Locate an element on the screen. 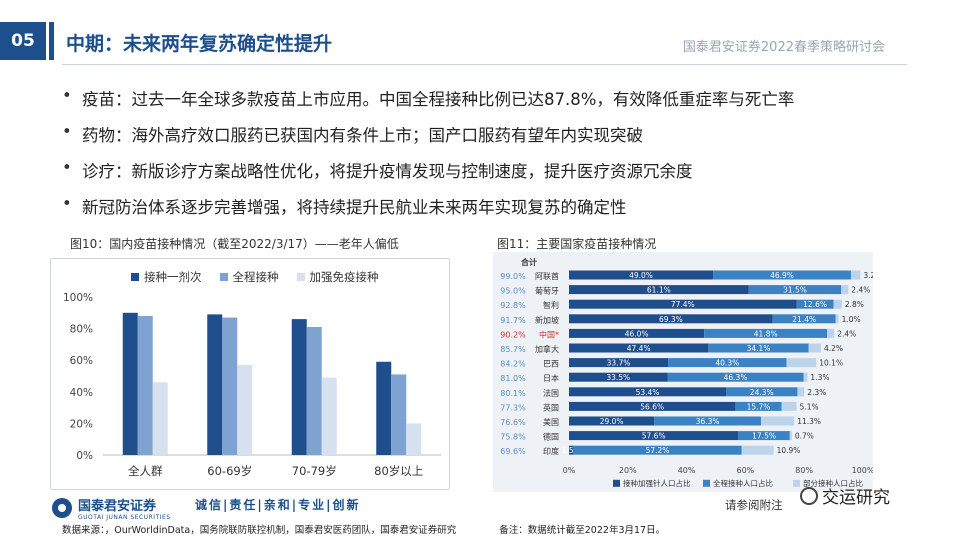 Image resolution: width=960 pixels, height=540 pixels. chart1-legend: 接种一剂次 全程接种 加强免疫接种 is located at coordinates (255, 277).